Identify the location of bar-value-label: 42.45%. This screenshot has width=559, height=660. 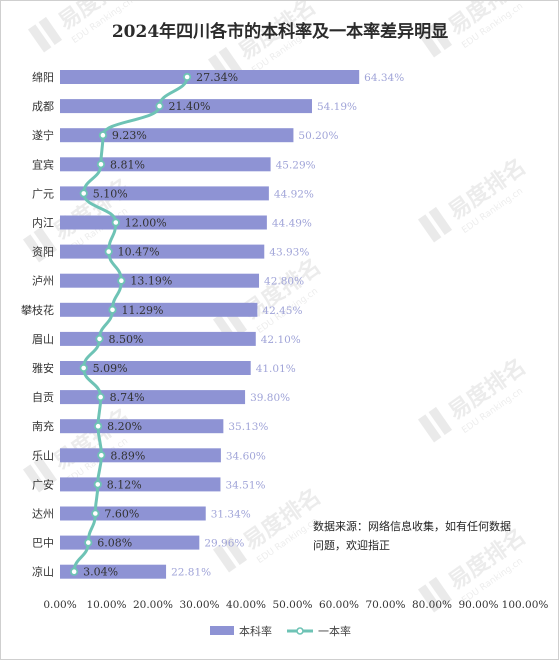
(282, 311).